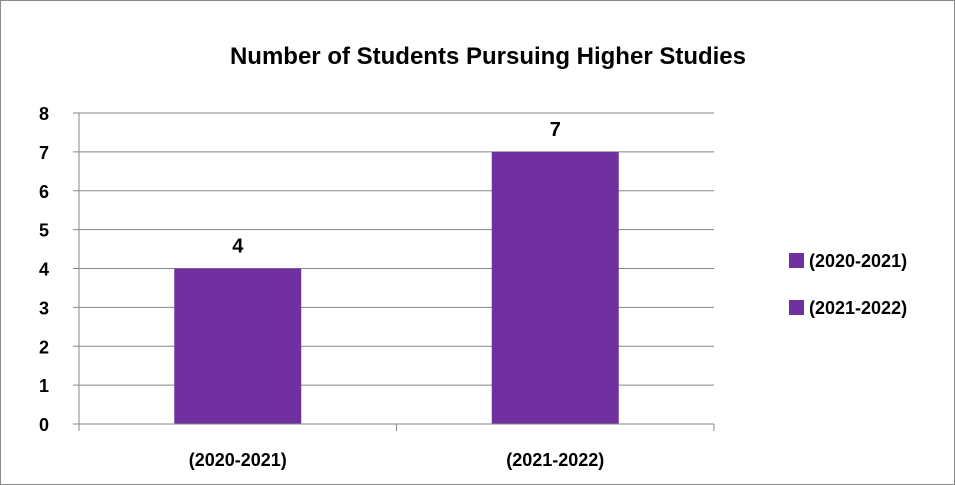 The width and height of the screenshot is (955, 485). What do you see at coordinates (44, 347) in the screenshot?
I see `y-tick-label: 2` at bounding box center [44, 347].